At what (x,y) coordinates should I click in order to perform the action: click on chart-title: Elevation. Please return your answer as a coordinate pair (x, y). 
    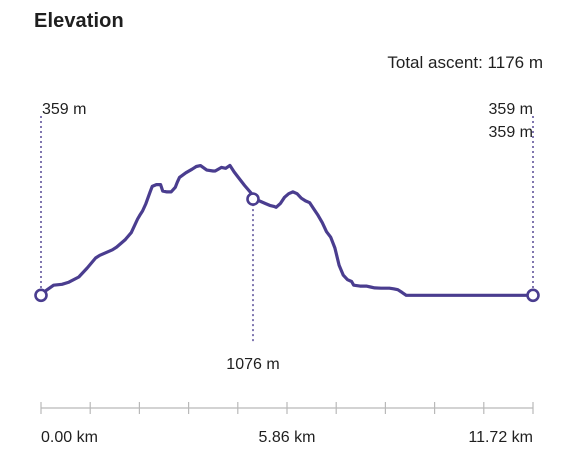
    Looking at the image, I should click on (79, 21).